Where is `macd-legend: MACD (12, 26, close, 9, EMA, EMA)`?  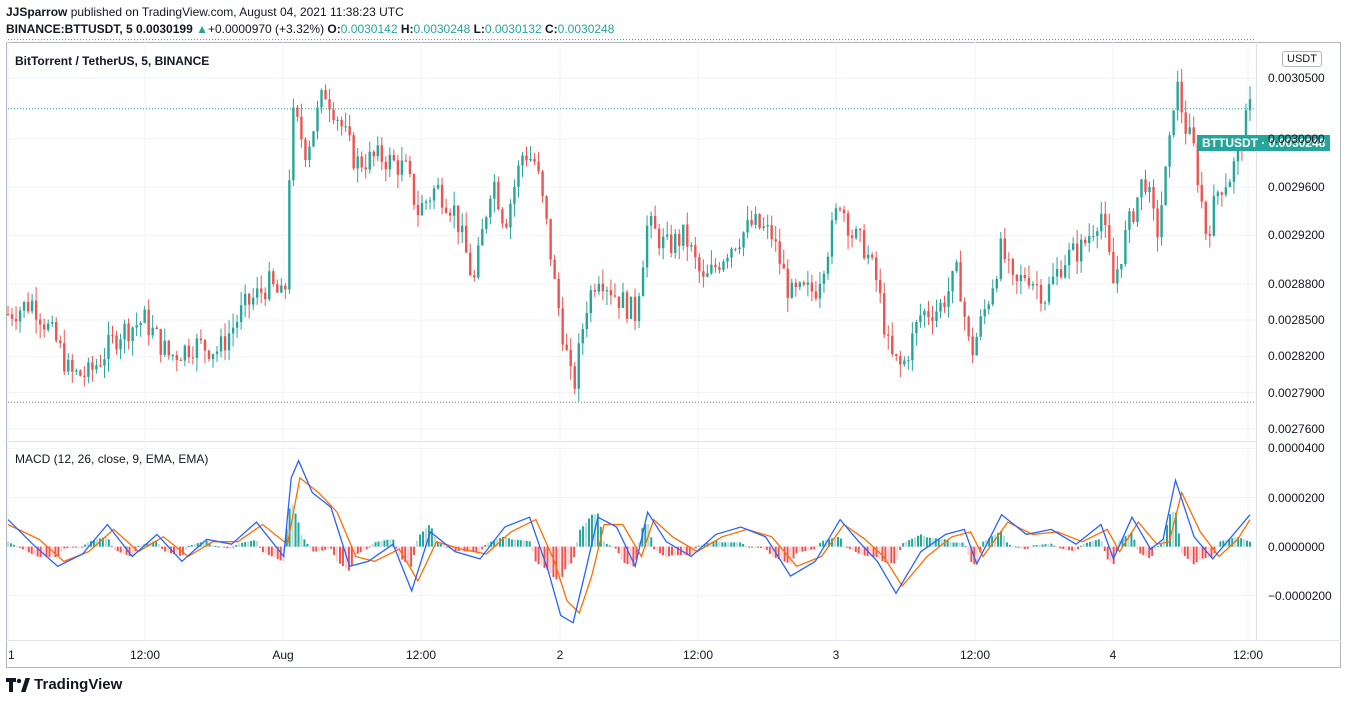 macd-legend: MACD (12, 26, close, 9, EMA, EMA) is located at coordinates (112, 459).